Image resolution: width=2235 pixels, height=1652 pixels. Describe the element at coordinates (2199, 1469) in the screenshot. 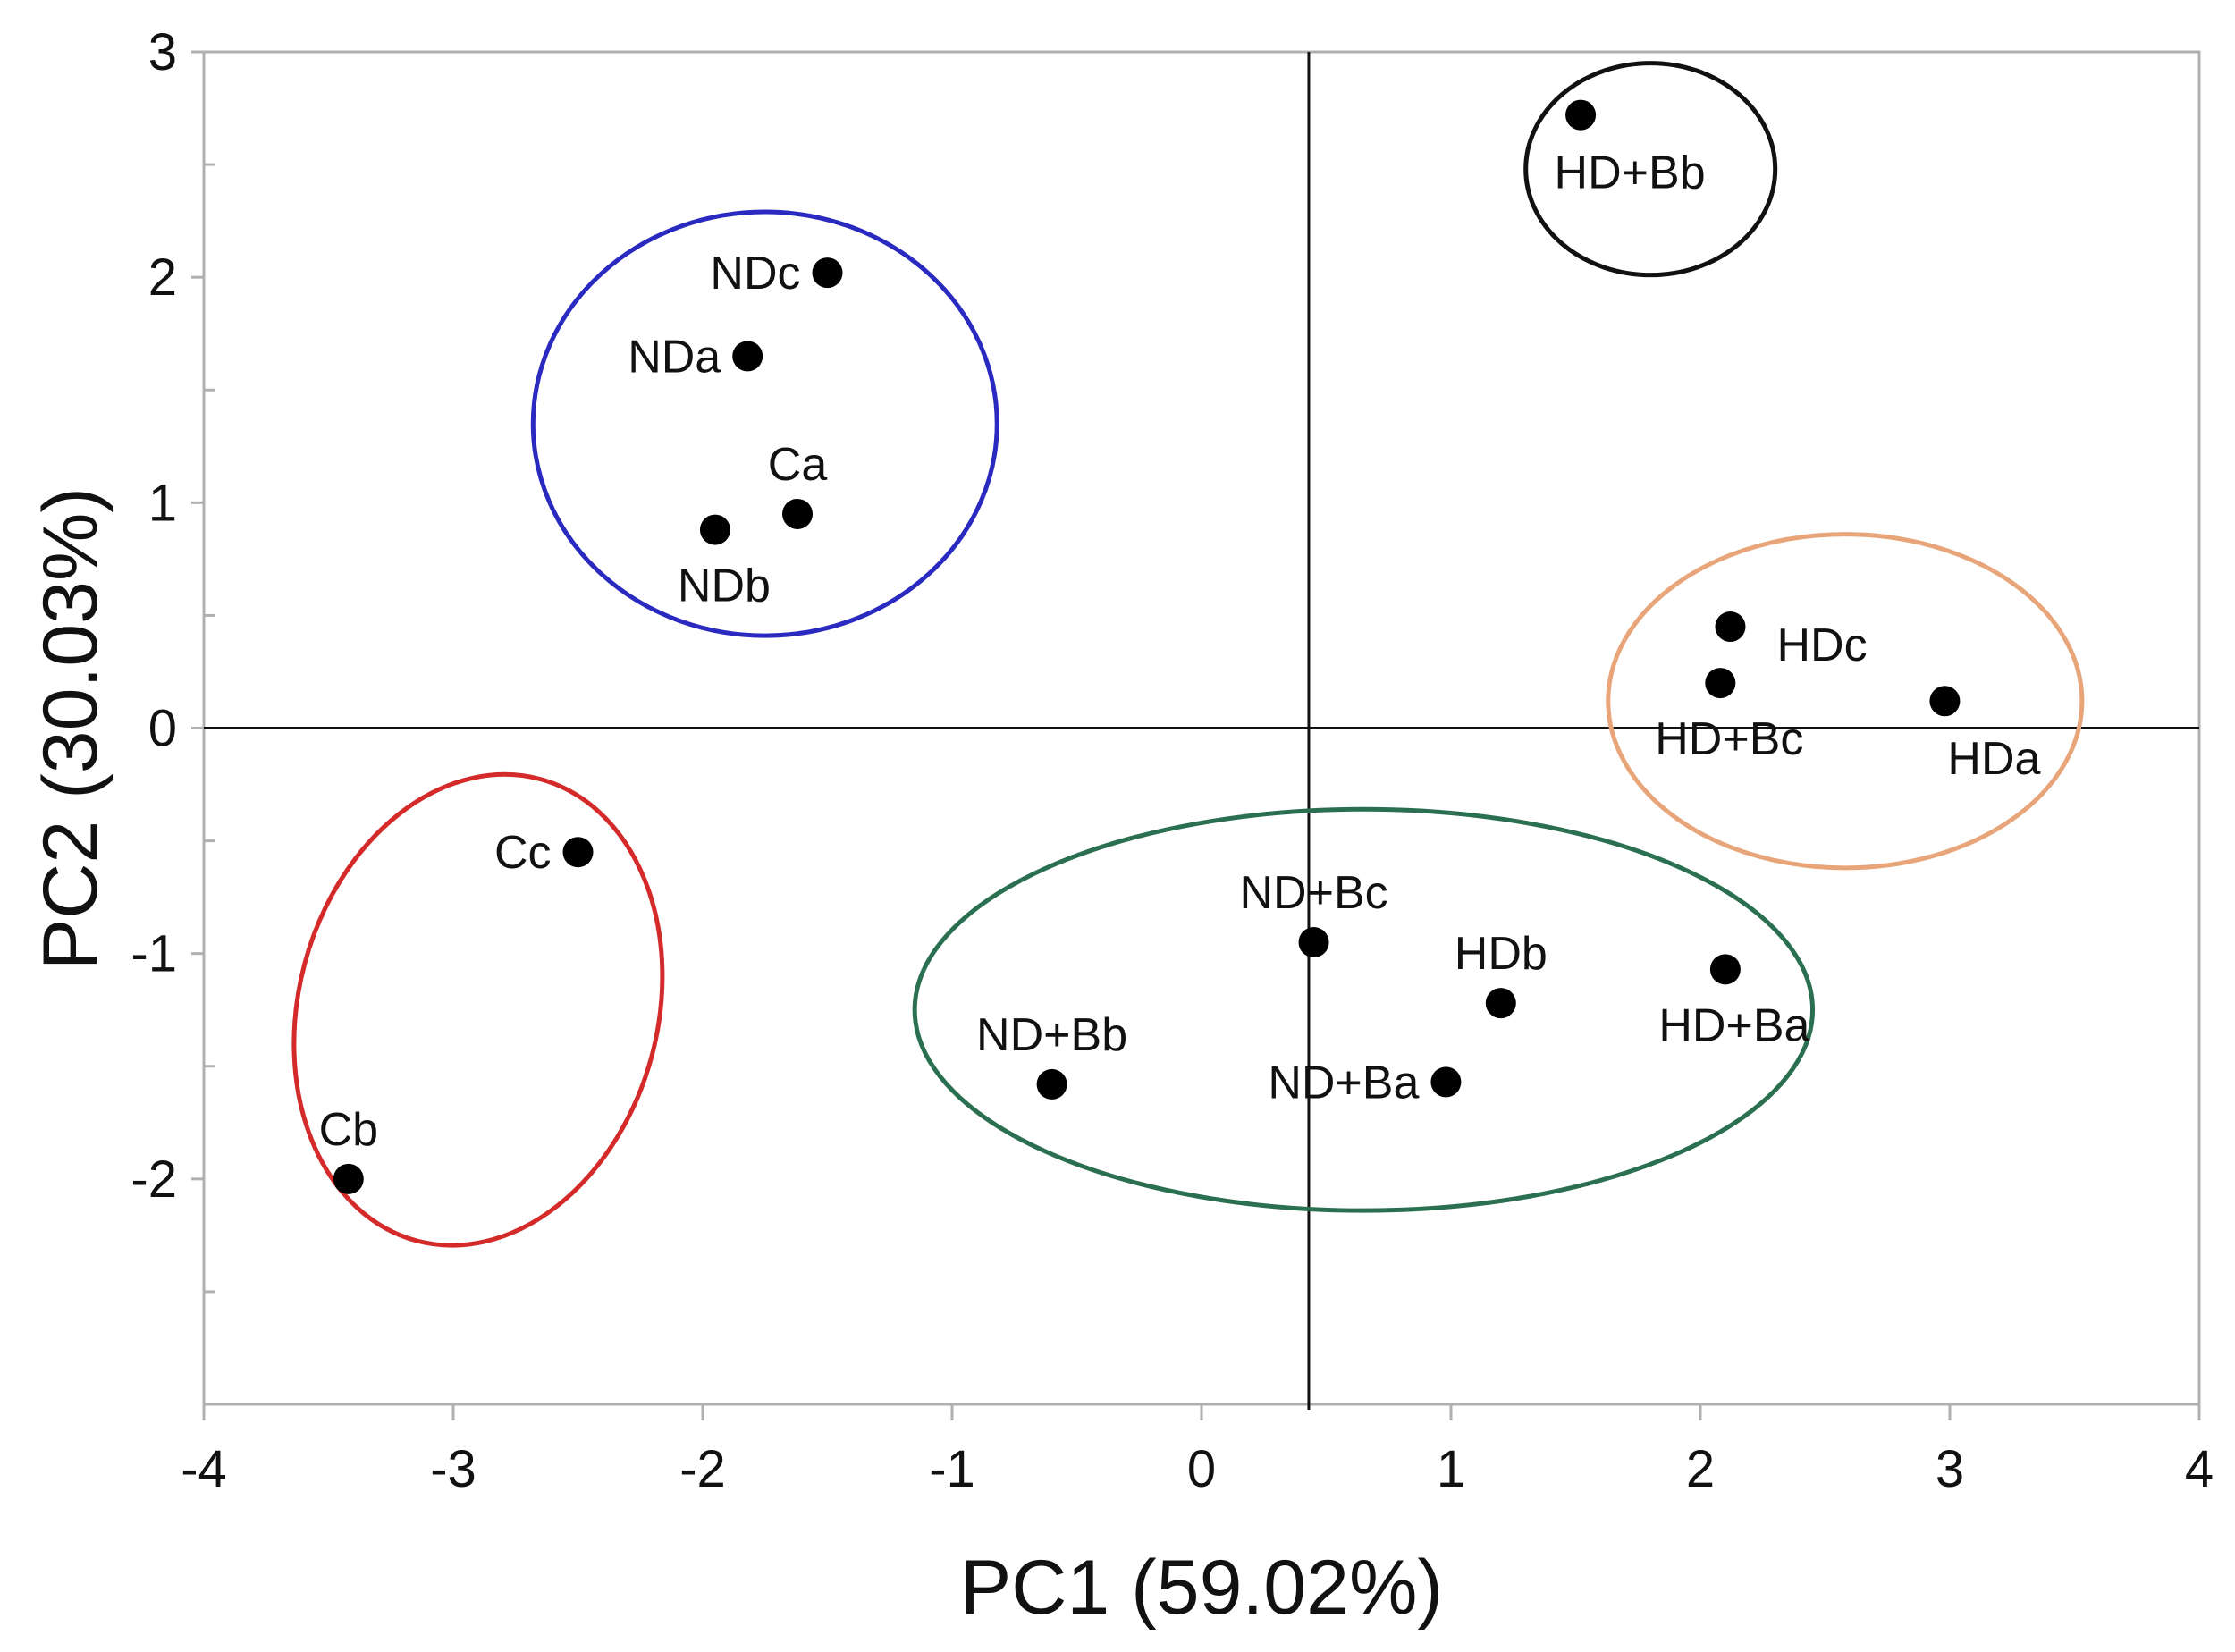

I see `x-tick-label: 4` at that location.